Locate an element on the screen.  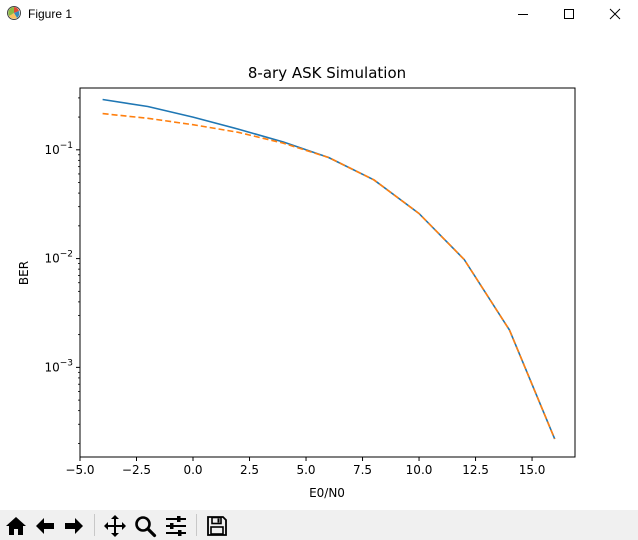
y-tick-label: 10⁻² is located at coordinates (58, 258).